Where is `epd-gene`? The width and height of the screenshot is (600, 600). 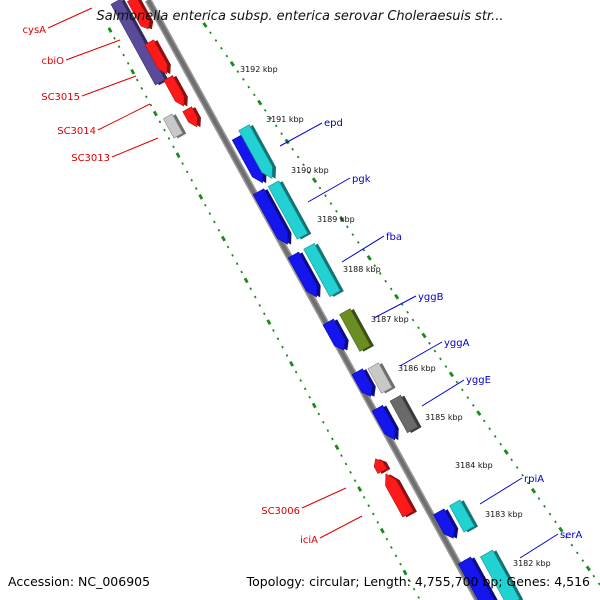
epd-gene is located at coordinates (249, 158).